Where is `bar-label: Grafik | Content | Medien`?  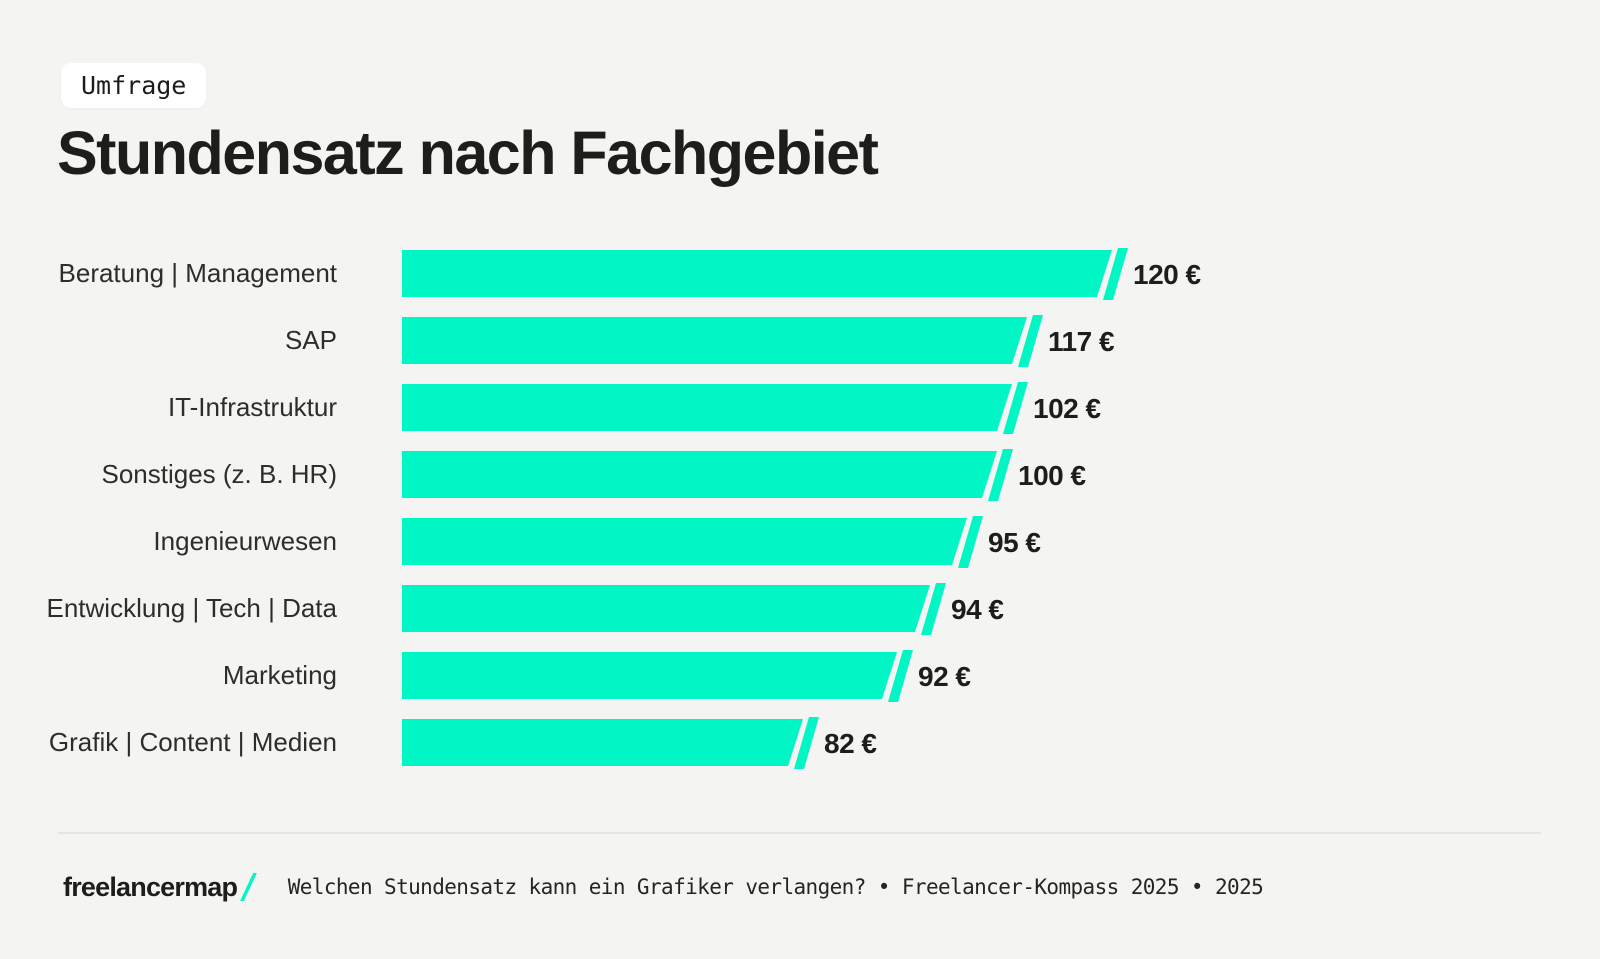 bar-label: Grafik | Content | Medien is located at coordinates (192, 742).